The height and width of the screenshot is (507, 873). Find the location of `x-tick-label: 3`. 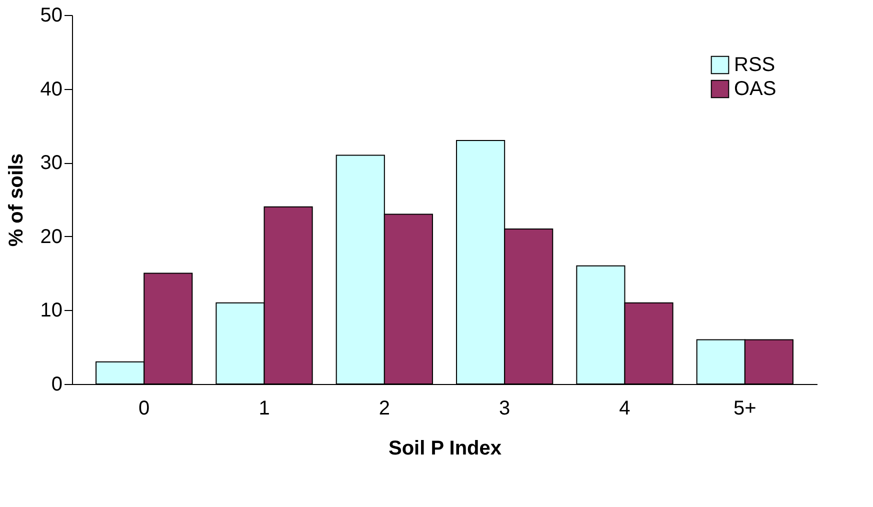

x-tick-label: 3 is located at coordinates (504, 409).